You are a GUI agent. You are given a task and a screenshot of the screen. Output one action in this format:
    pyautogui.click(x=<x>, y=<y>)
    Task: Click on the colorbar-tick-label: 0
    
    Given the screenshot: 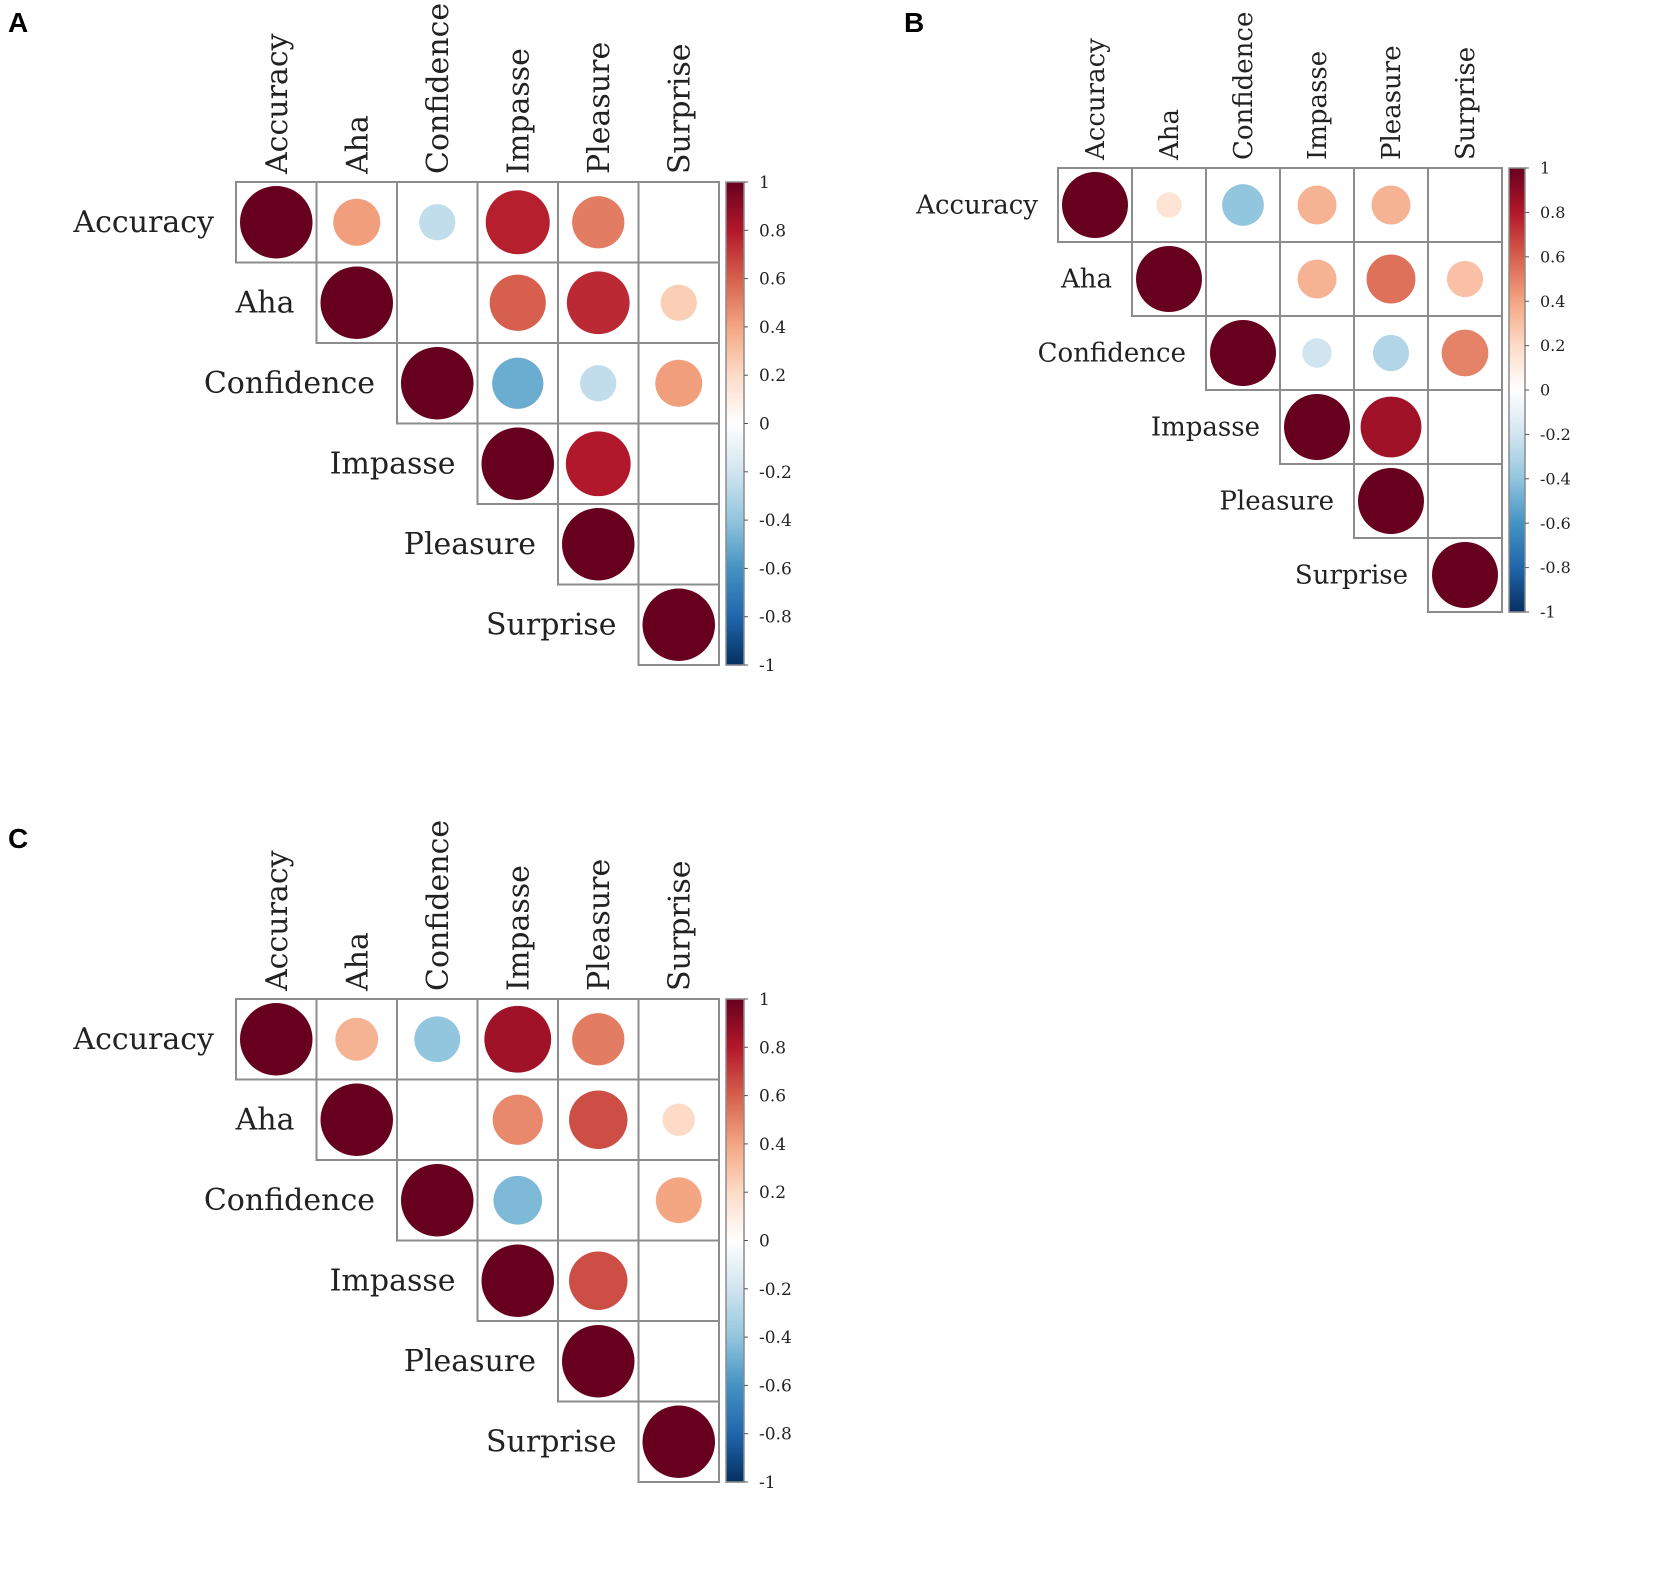 What is the action you would take?
    pyautogui.click(x=764, y=424)
    